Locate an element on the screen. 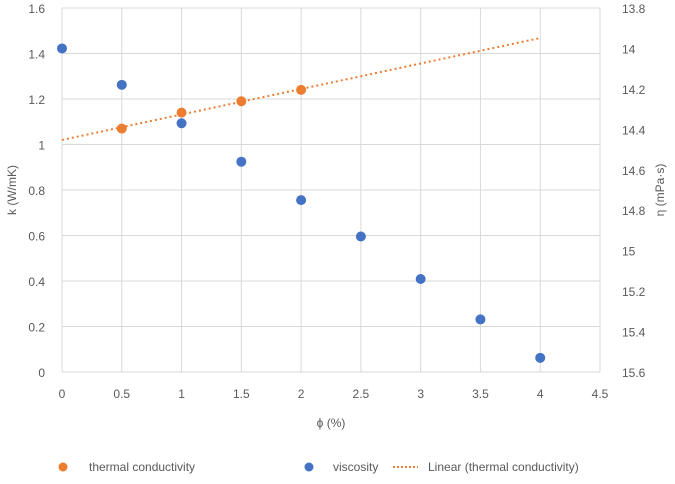 Image resolution: width=675 pixels, height=484 pixels. x-axis-label: ϕ (%) is located at coordinates (331, 423).